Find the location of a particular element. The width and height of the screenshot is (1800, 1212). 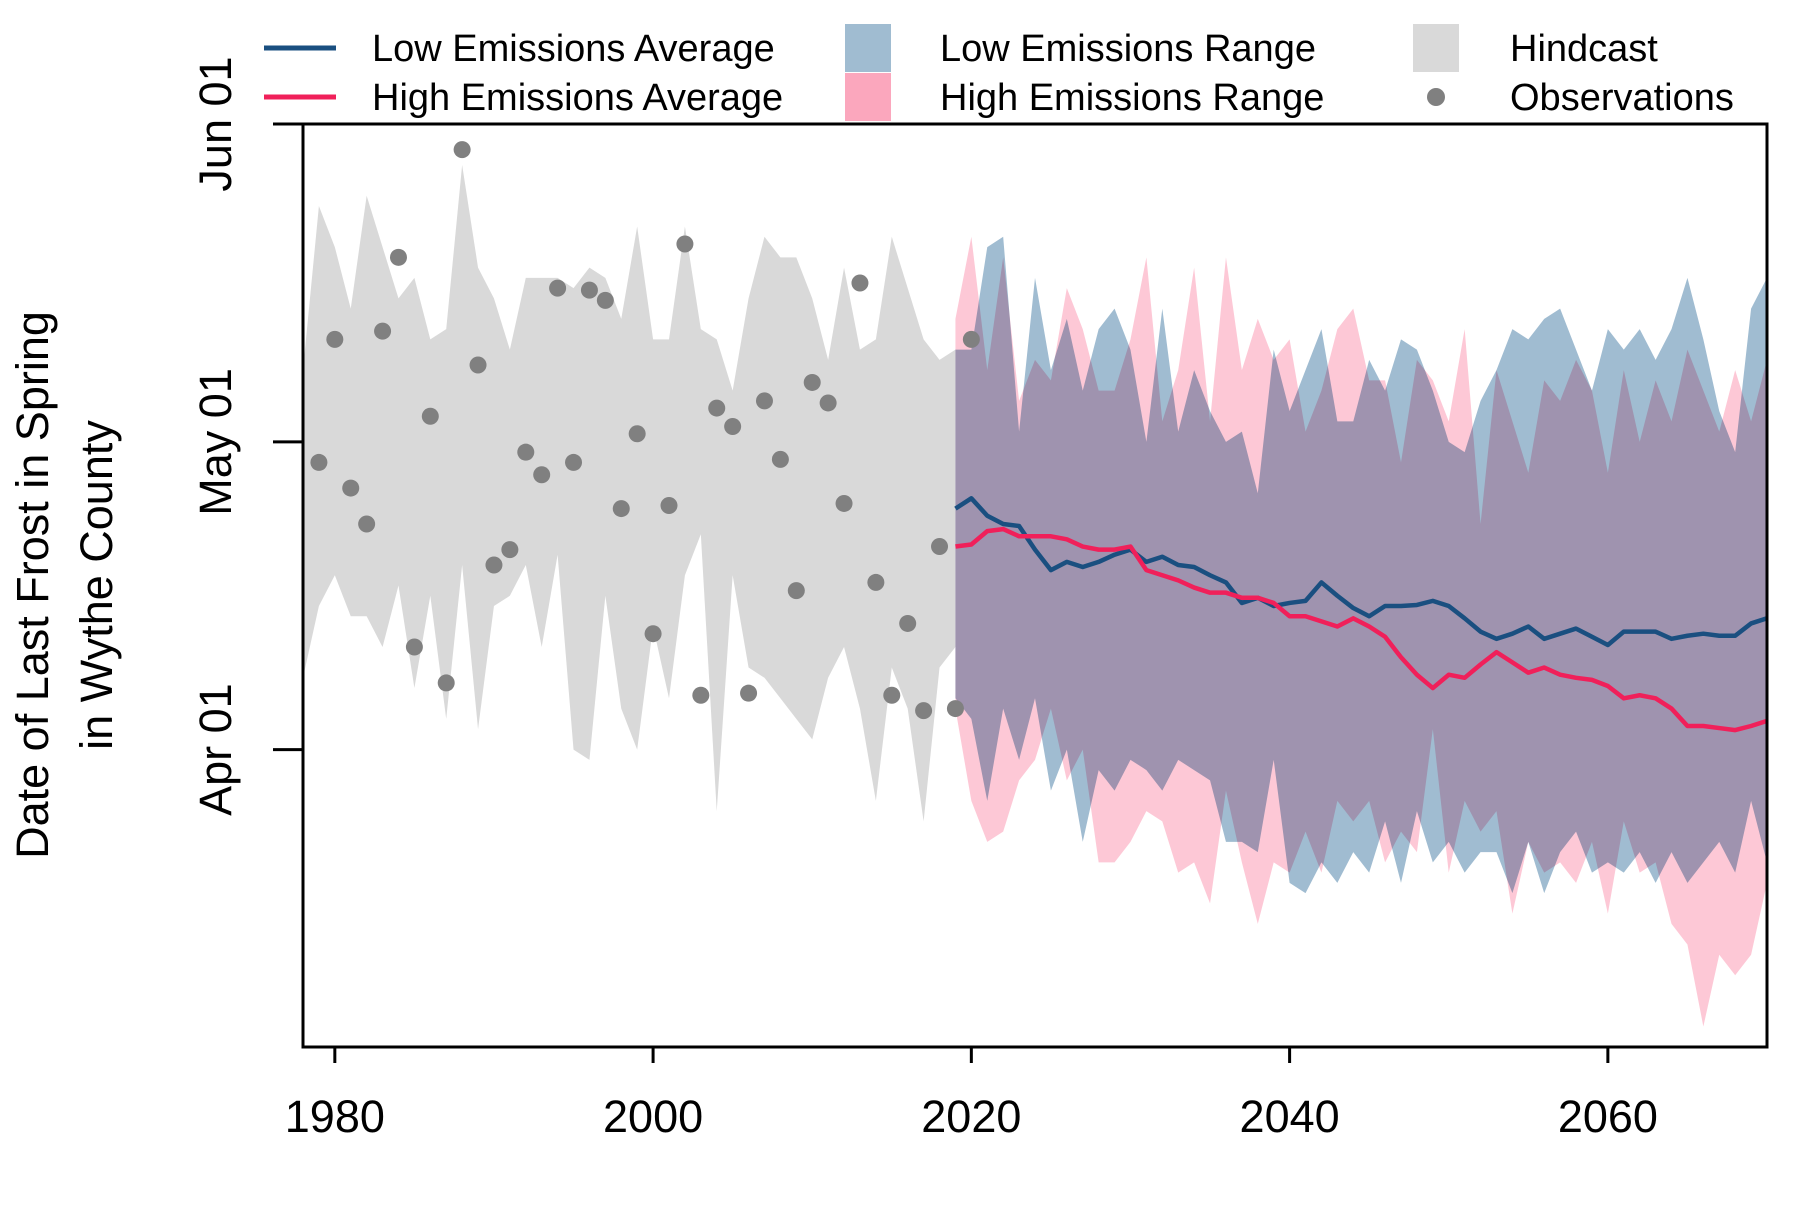

y-tick-label: May 01 is located at coordinates (215, 442).